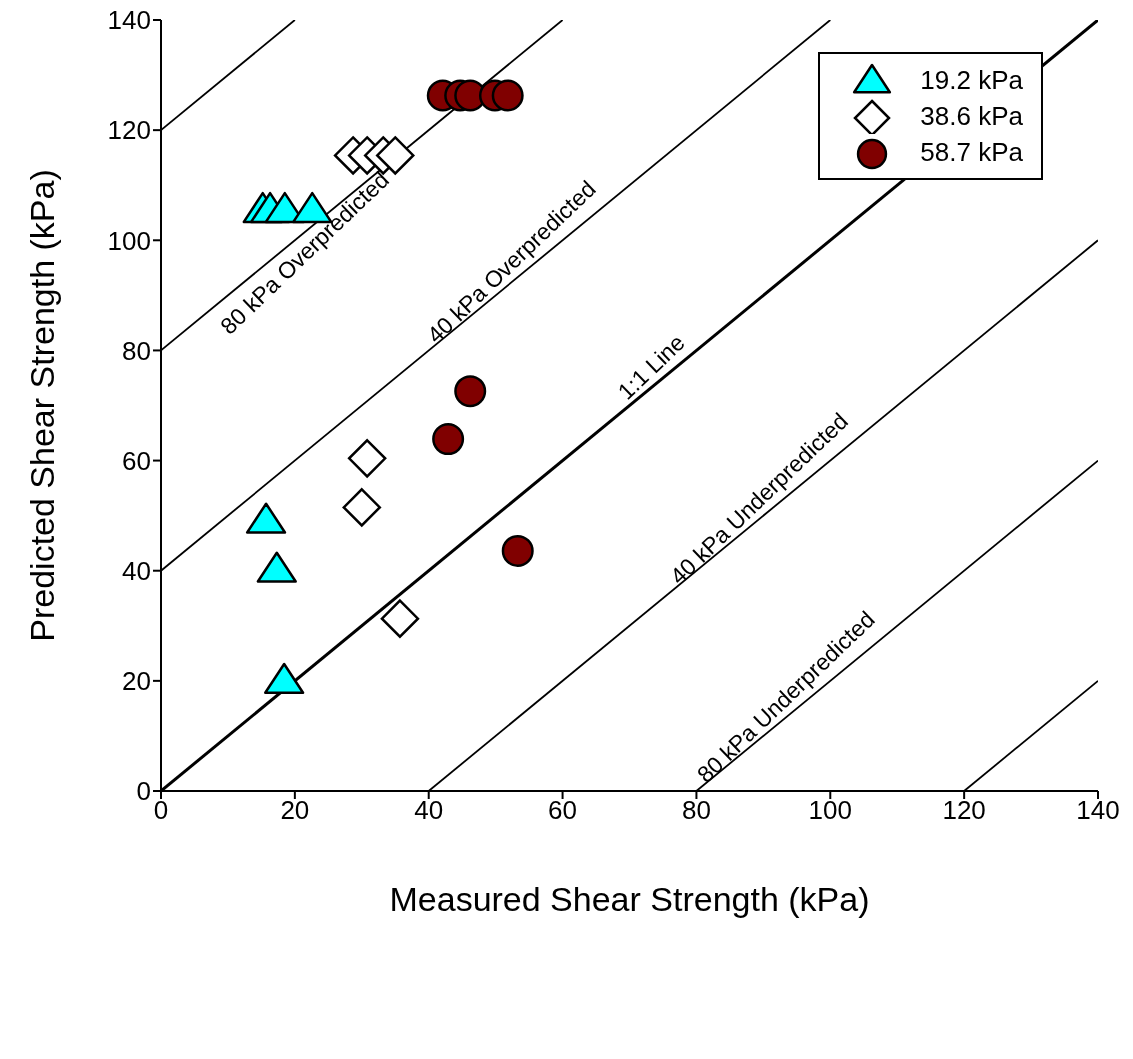  Describe the element at coordinates (1098, 810) in the screenshot. I see `x-tick-label: 140` at that location.